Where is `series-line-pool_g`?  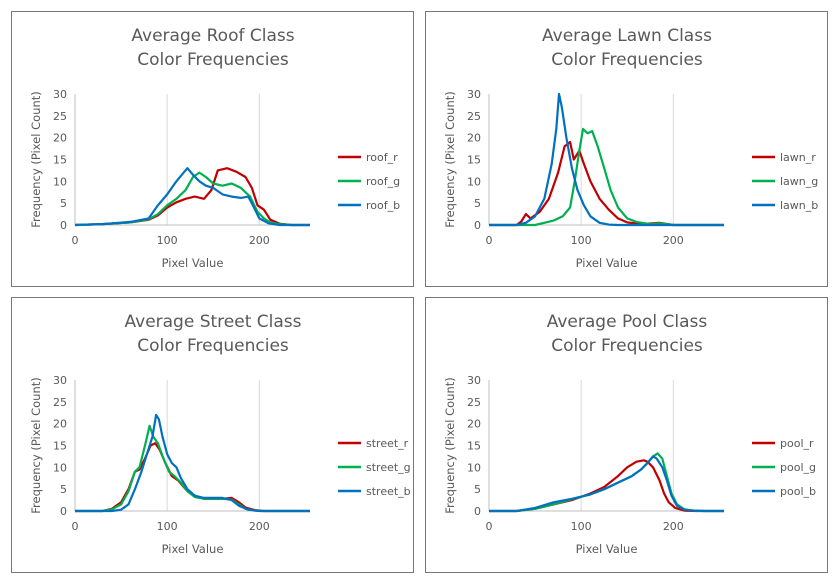
series-line-pool_g is located at coordinates (606, 482).